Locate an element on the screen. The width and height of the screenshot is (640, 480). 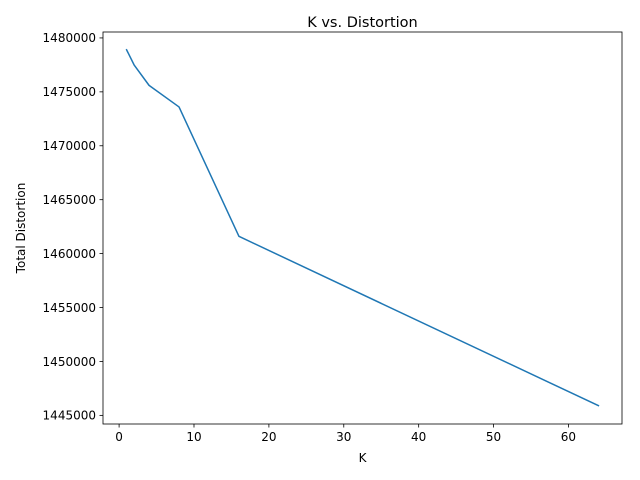
y-tick-label: 1475000 is located at coordinates (69, 92).